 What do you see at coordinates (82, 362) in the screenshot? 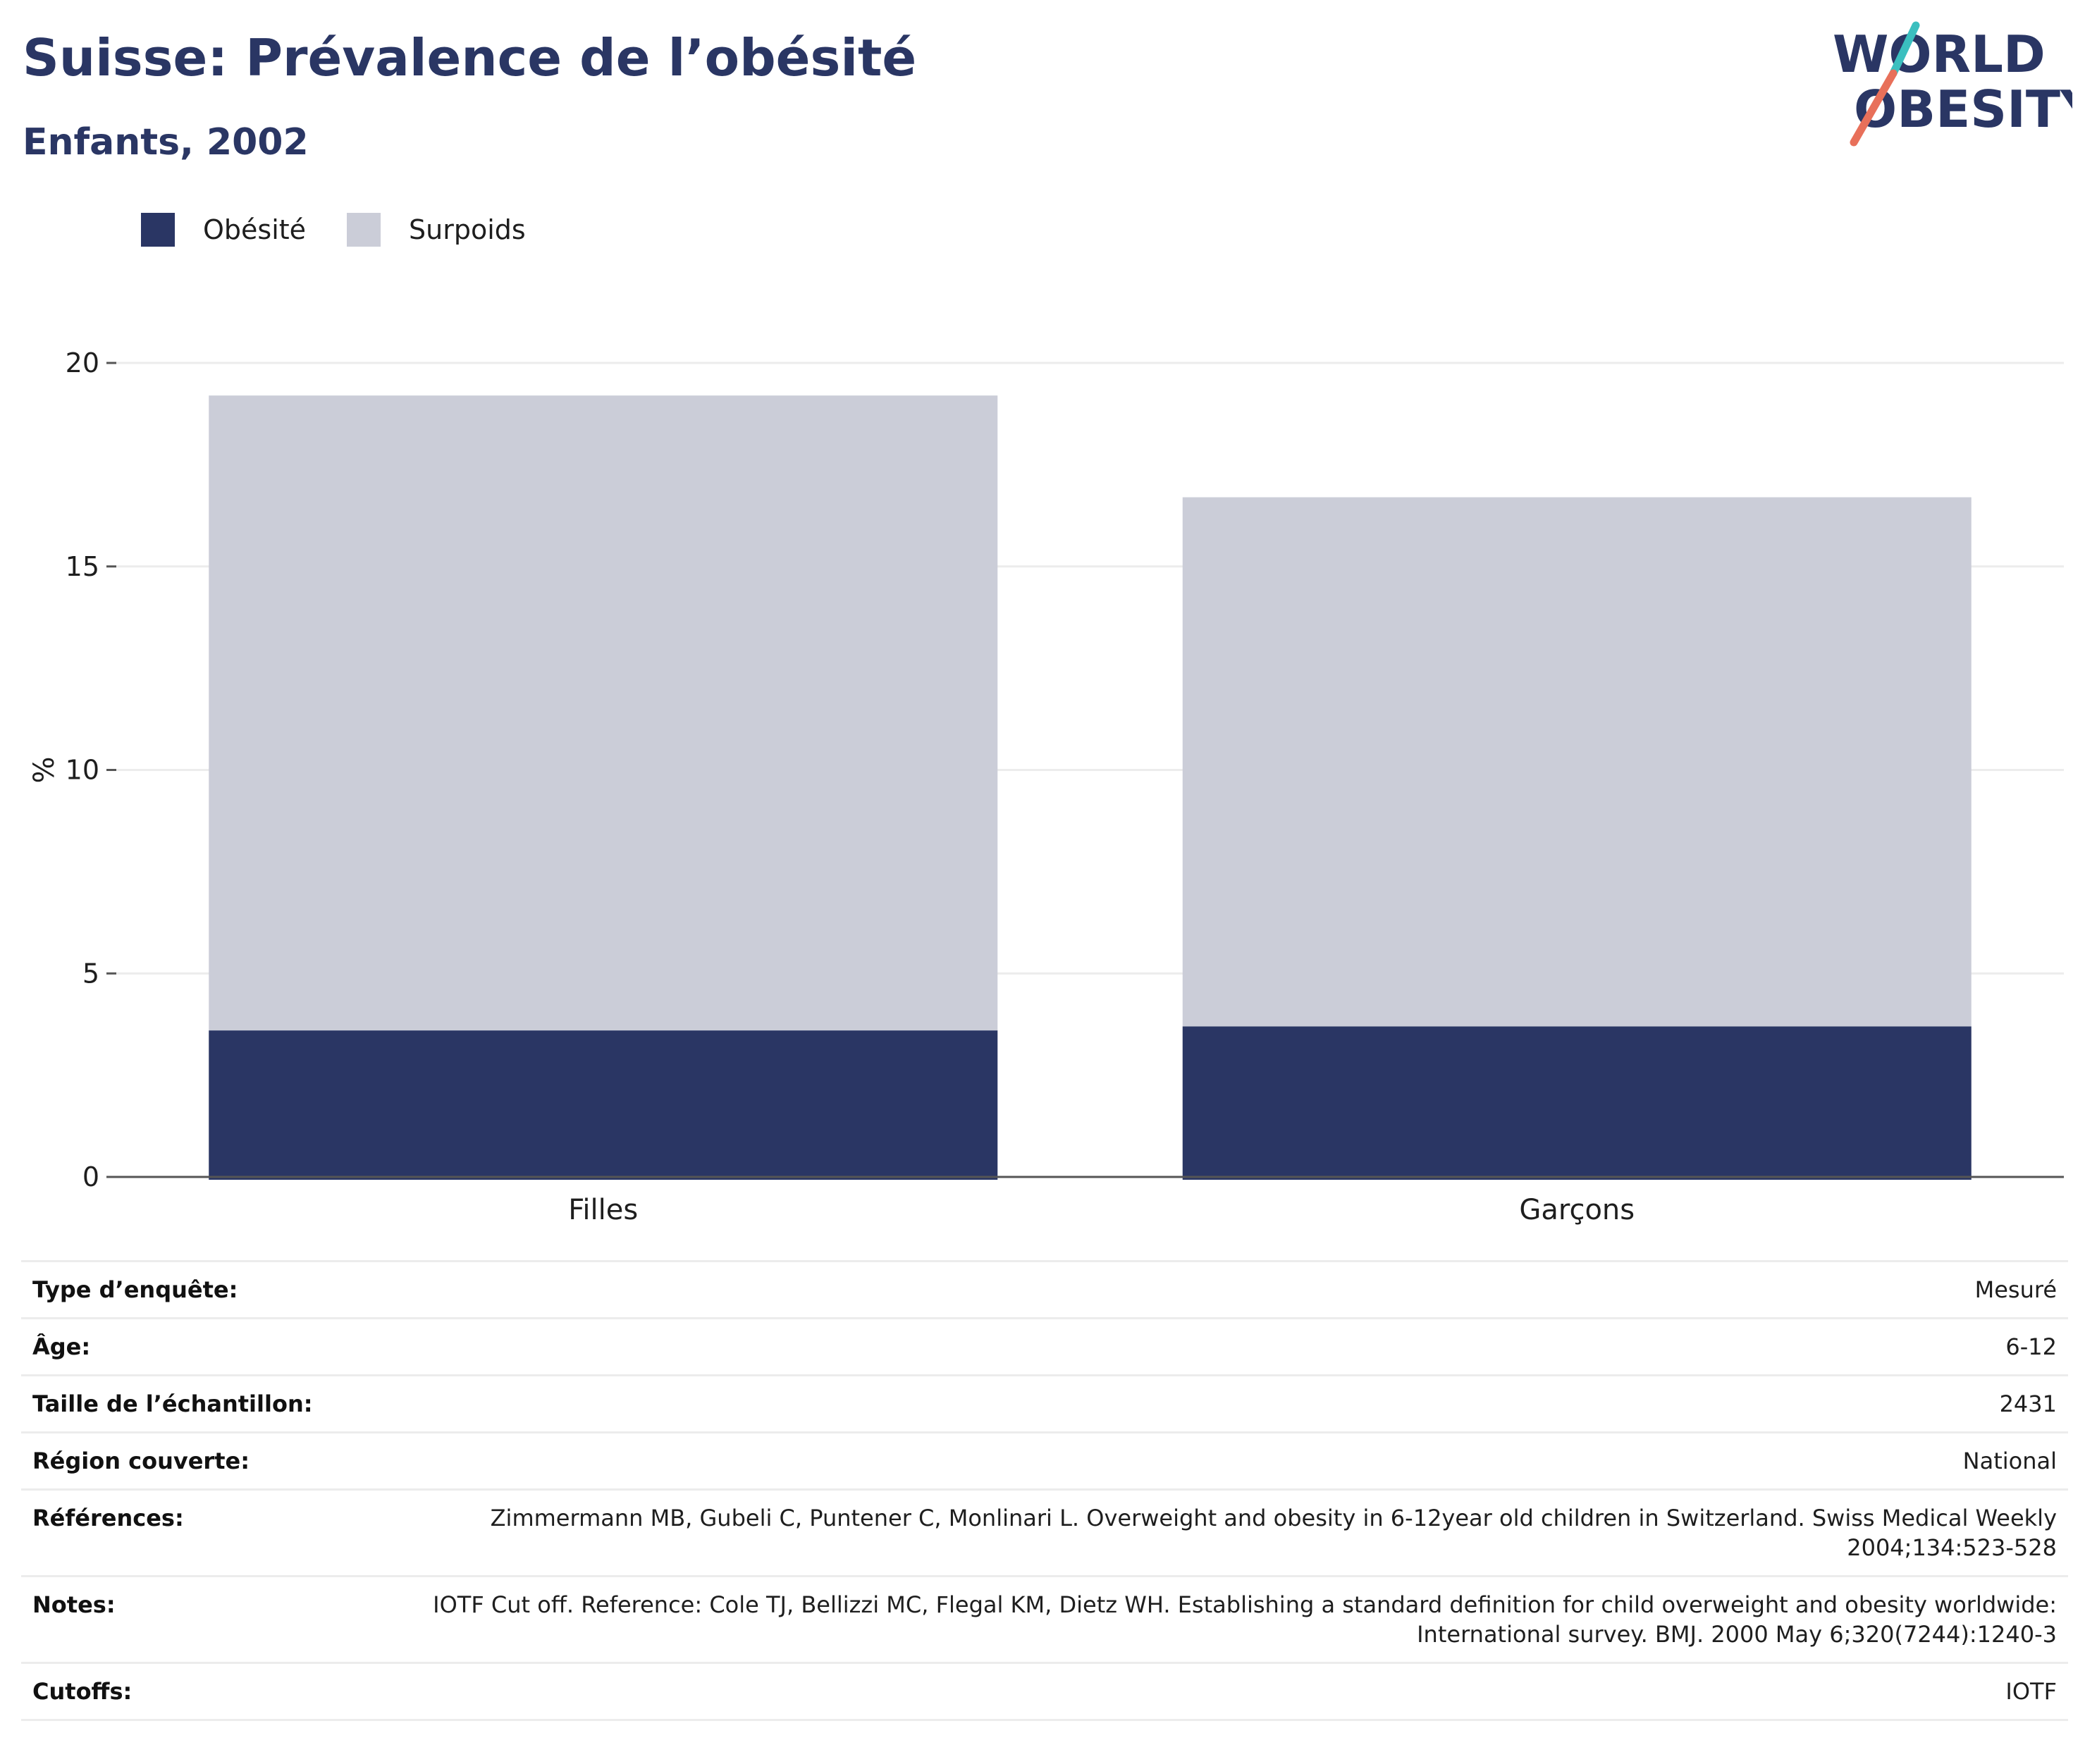
I see `y-tick-label: 20` at bounding box center [82, 362].